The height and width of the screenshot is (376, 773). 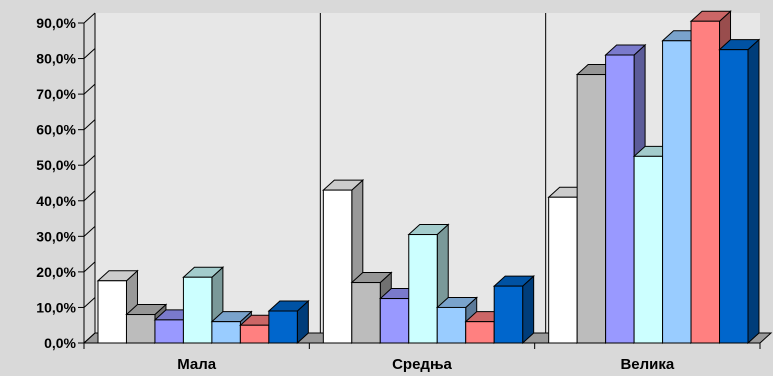 I want to click on y-tick-label: 60,0%, so click(x=56, y=130).